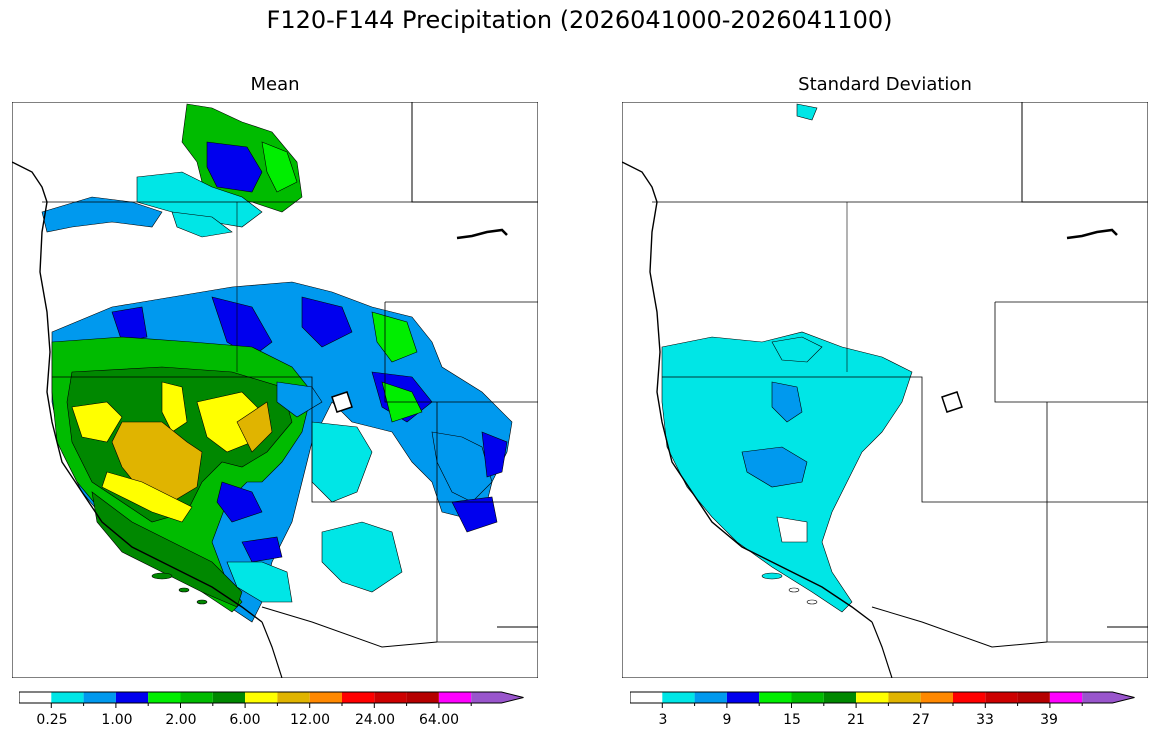  What do you see at coordinates (921, 720) in the screenshot?
I see `colorbar-stddev-label: 27` at bounding box center [921, 720].